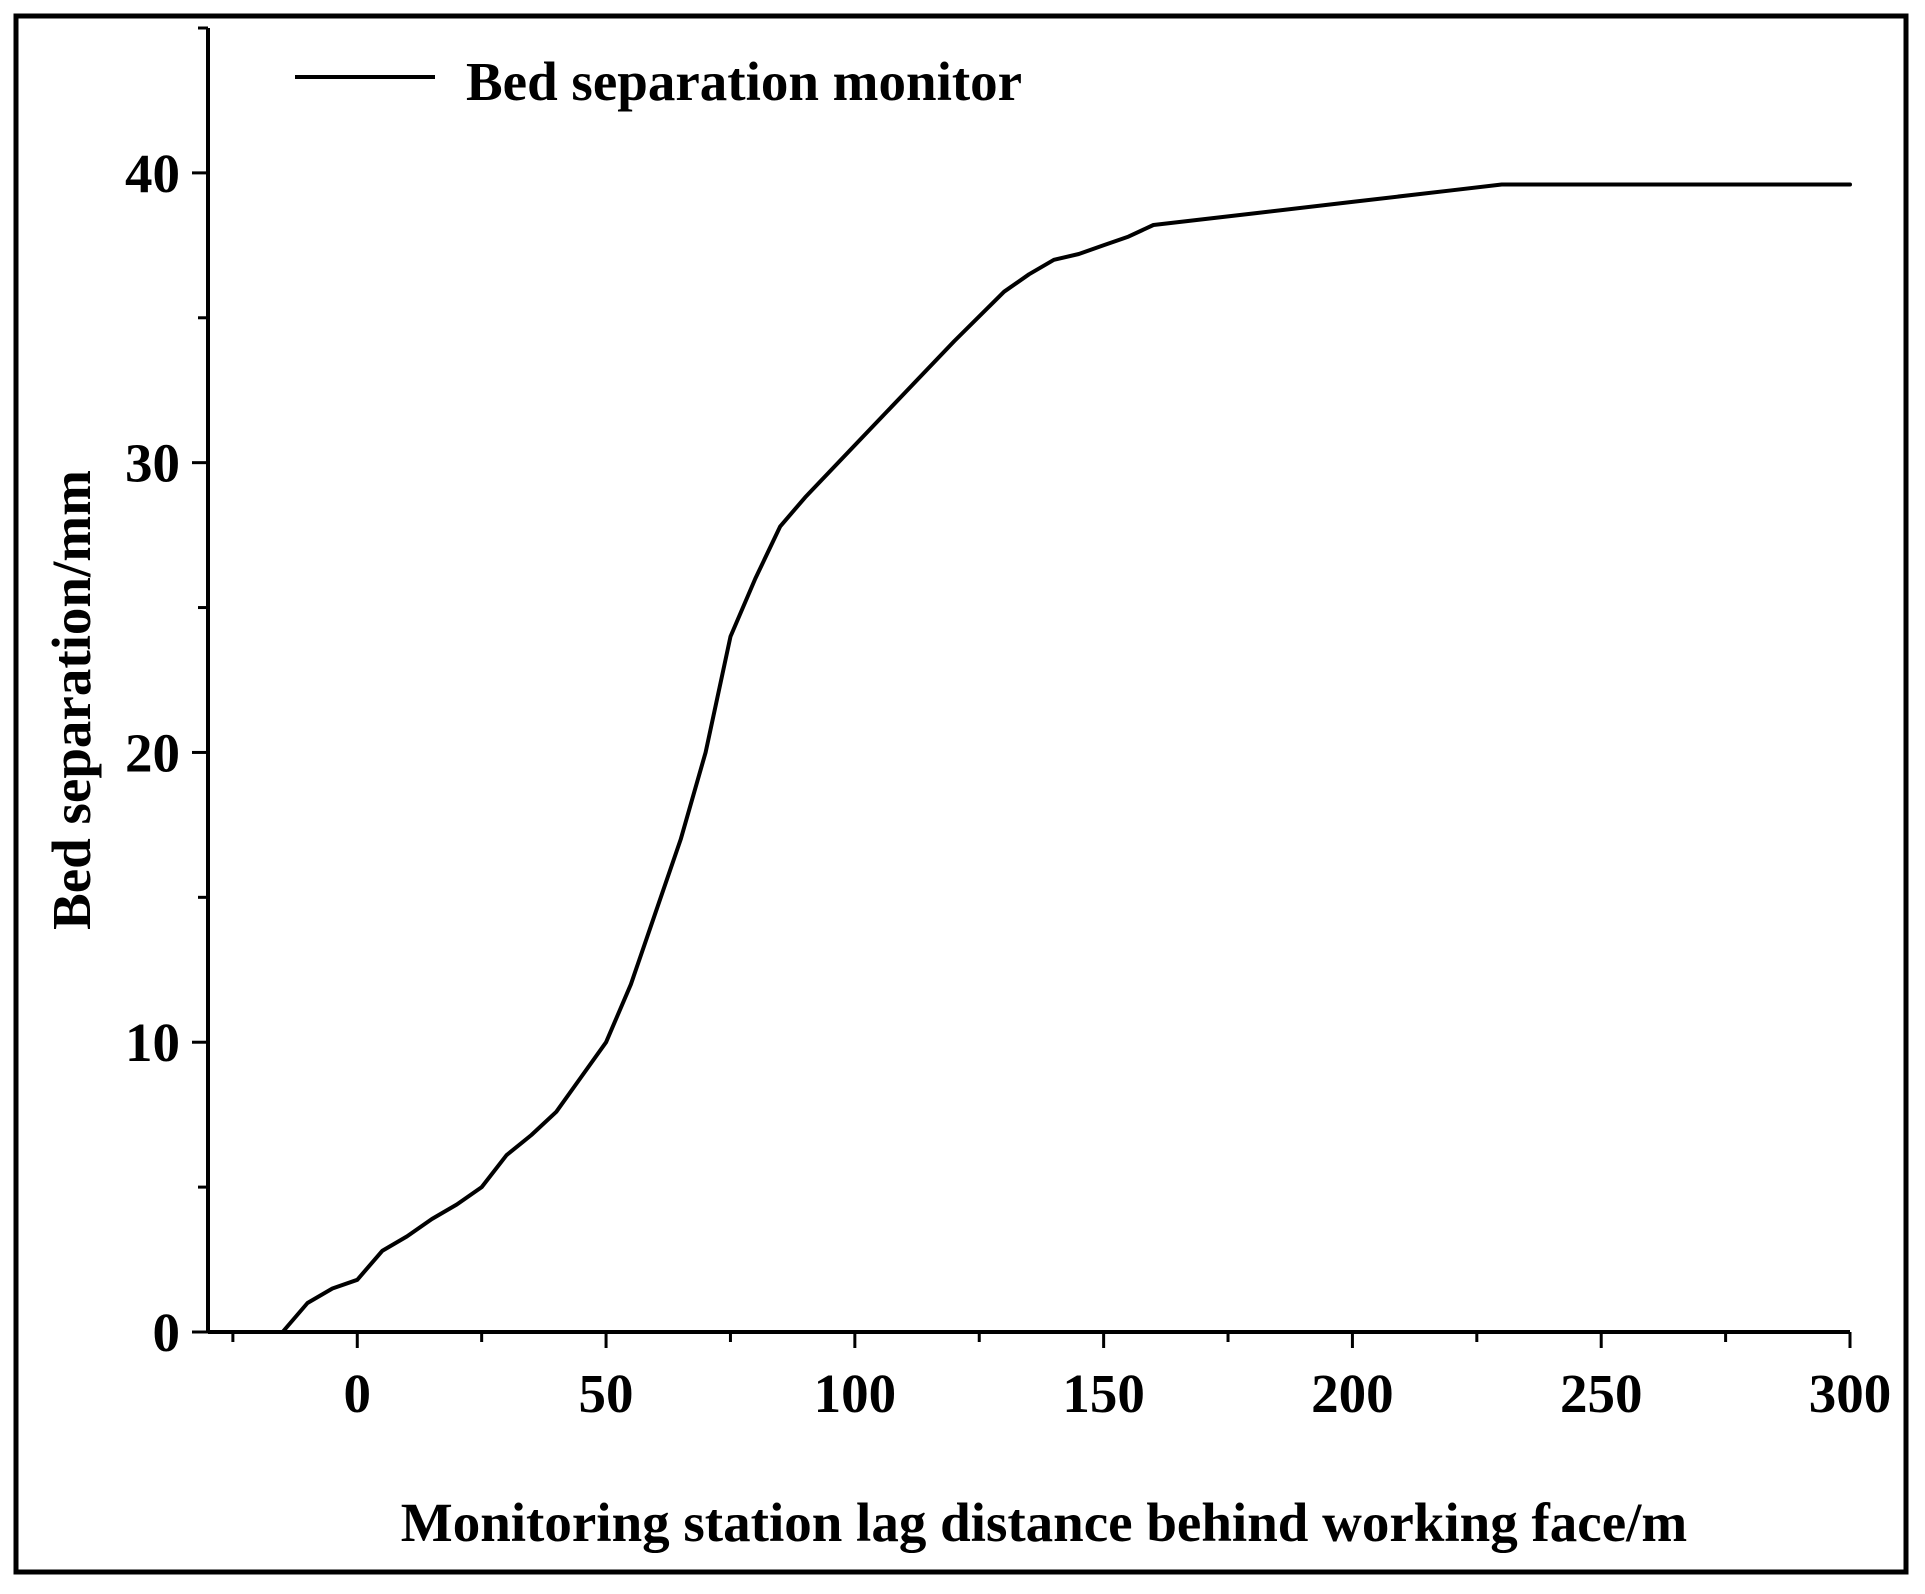 This screenshot has width=1925, height=1594. What do you see at coordinates (1601, 1393) in the screenshot?
I see `x-tick-label: 250` at bounding box center [1601, 1393].